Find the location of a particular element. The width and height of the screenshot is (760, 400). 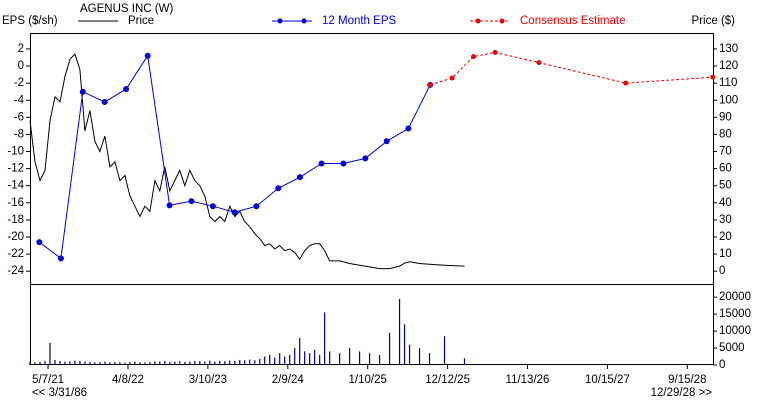

y-tick-label: -18 is located at coordinates (15, 220).